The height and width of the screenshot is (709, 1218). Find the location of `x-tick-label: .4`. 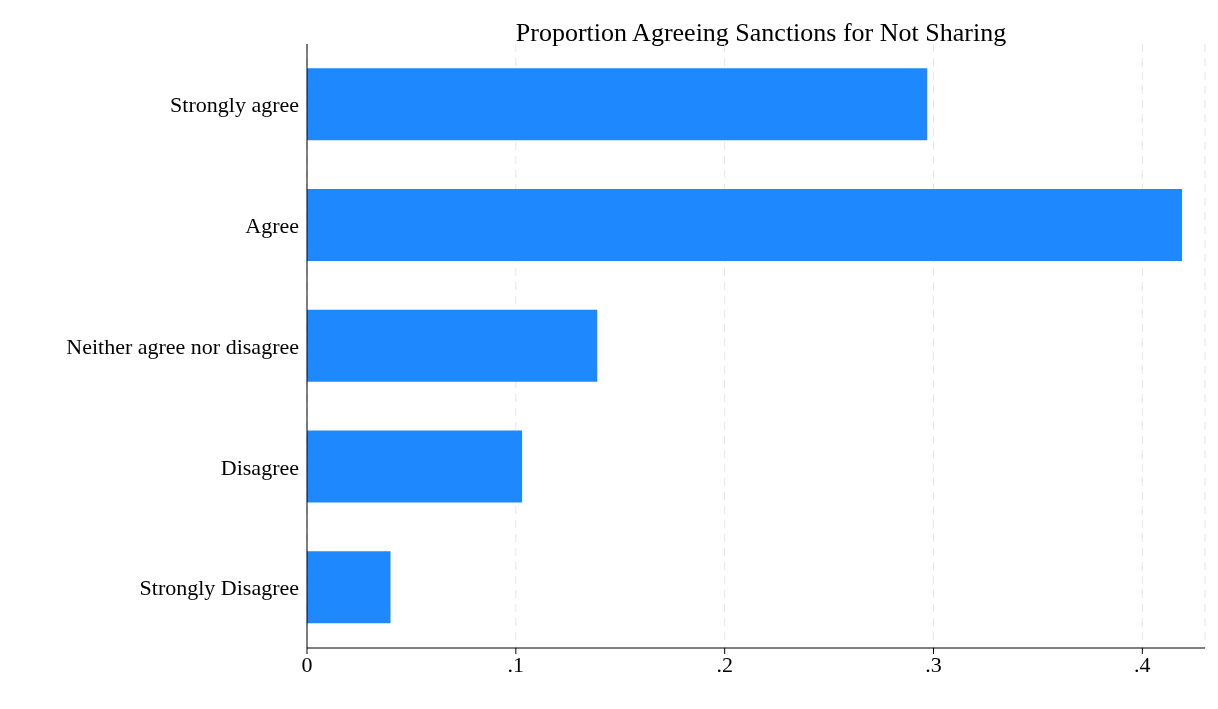

x-tick-label: .4 is located at coordinates (1142, 664).